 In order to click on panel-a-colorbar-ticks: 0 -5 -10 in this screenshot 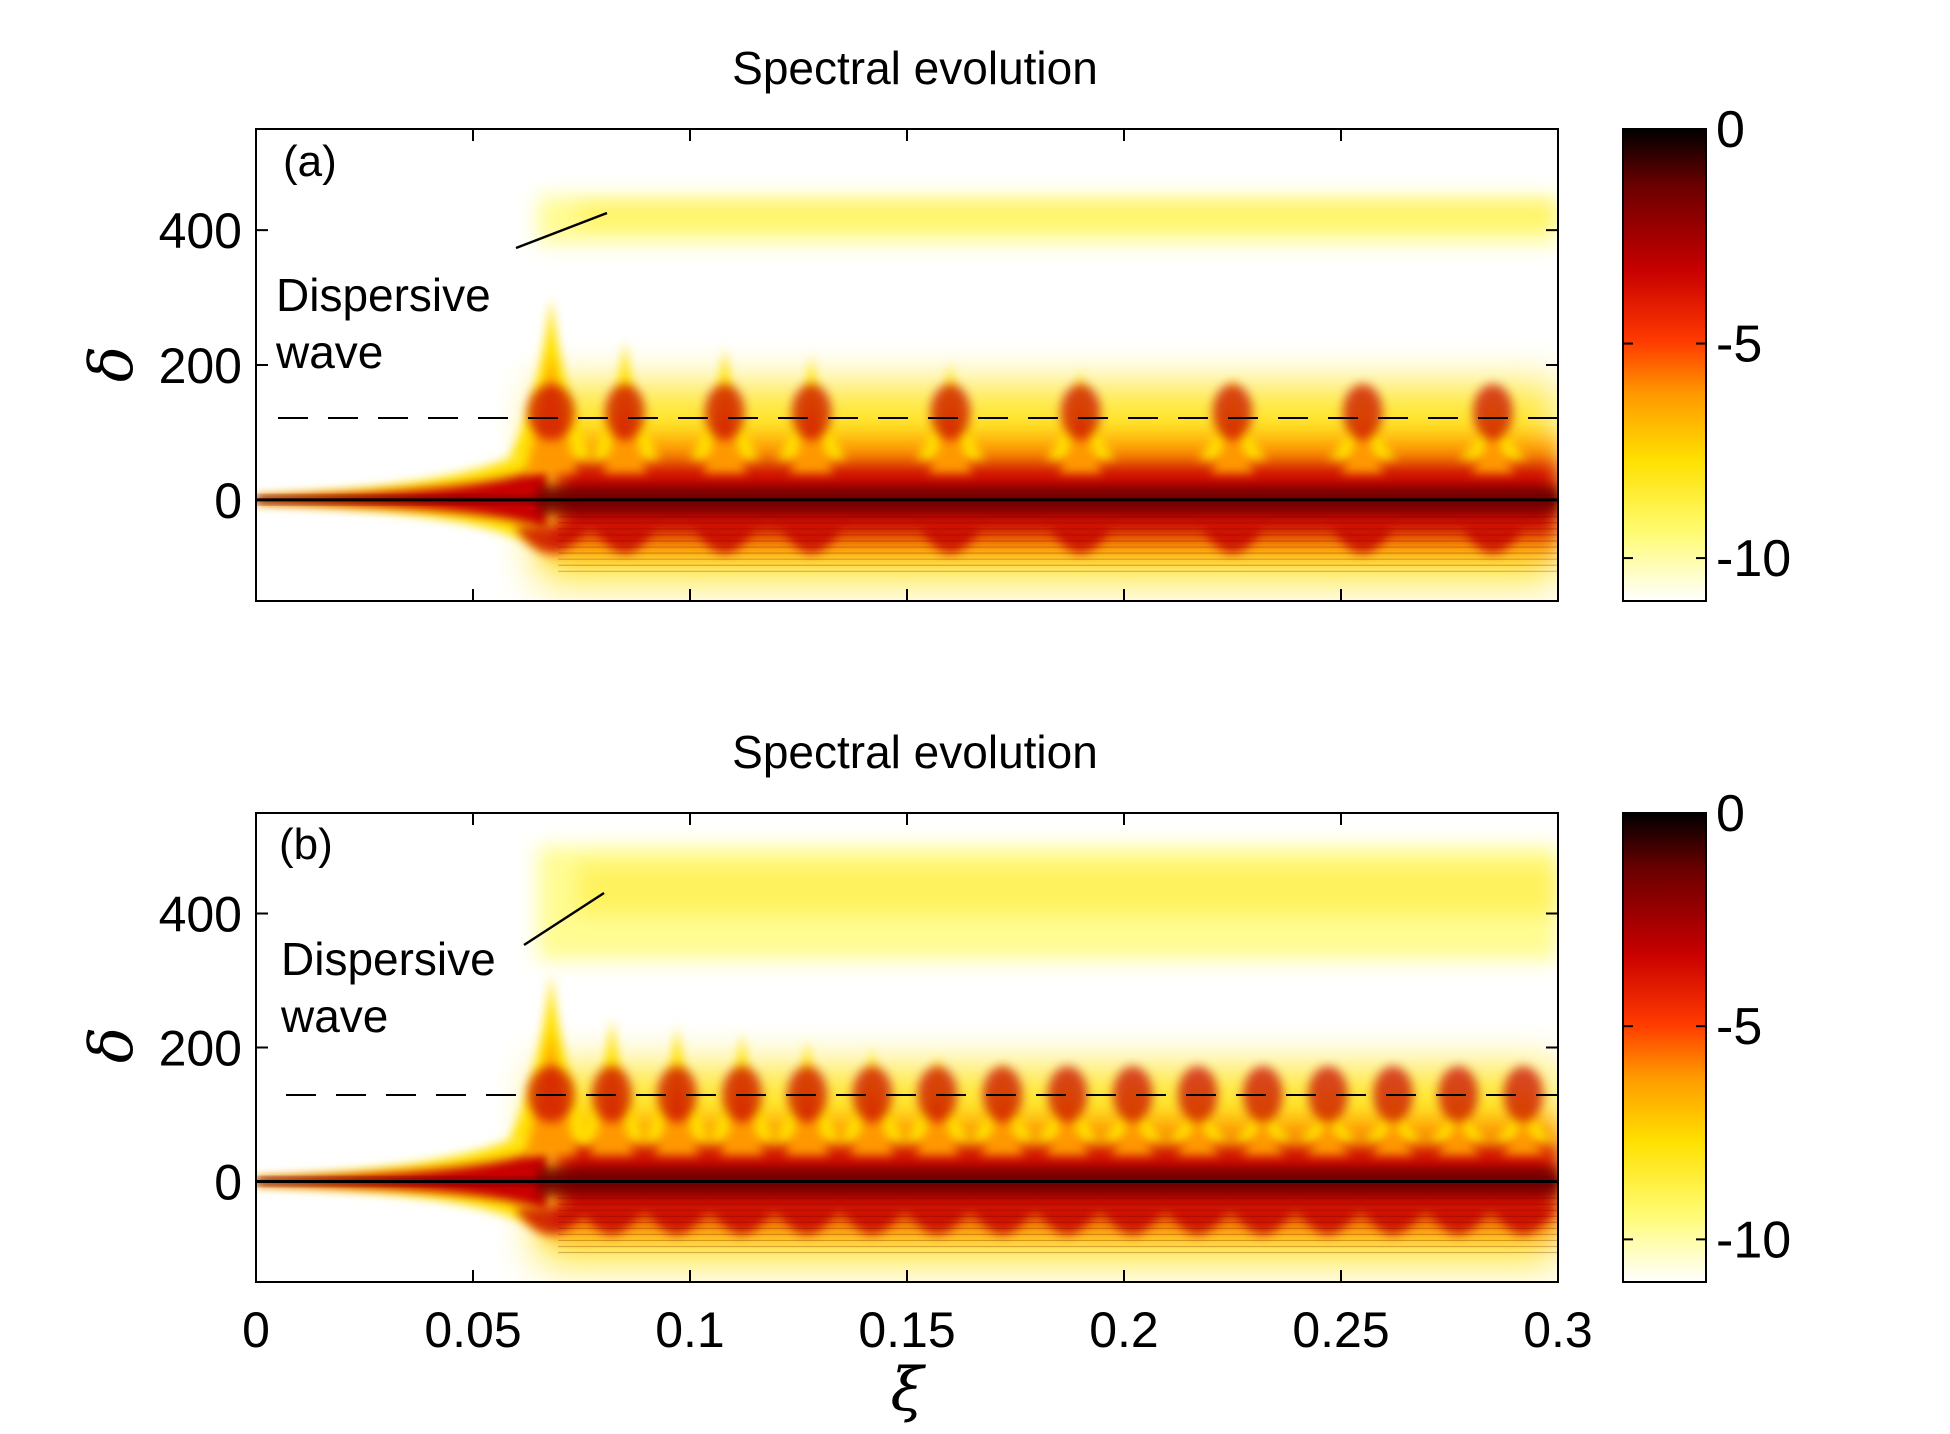, I will do `click(1707, 344)`.